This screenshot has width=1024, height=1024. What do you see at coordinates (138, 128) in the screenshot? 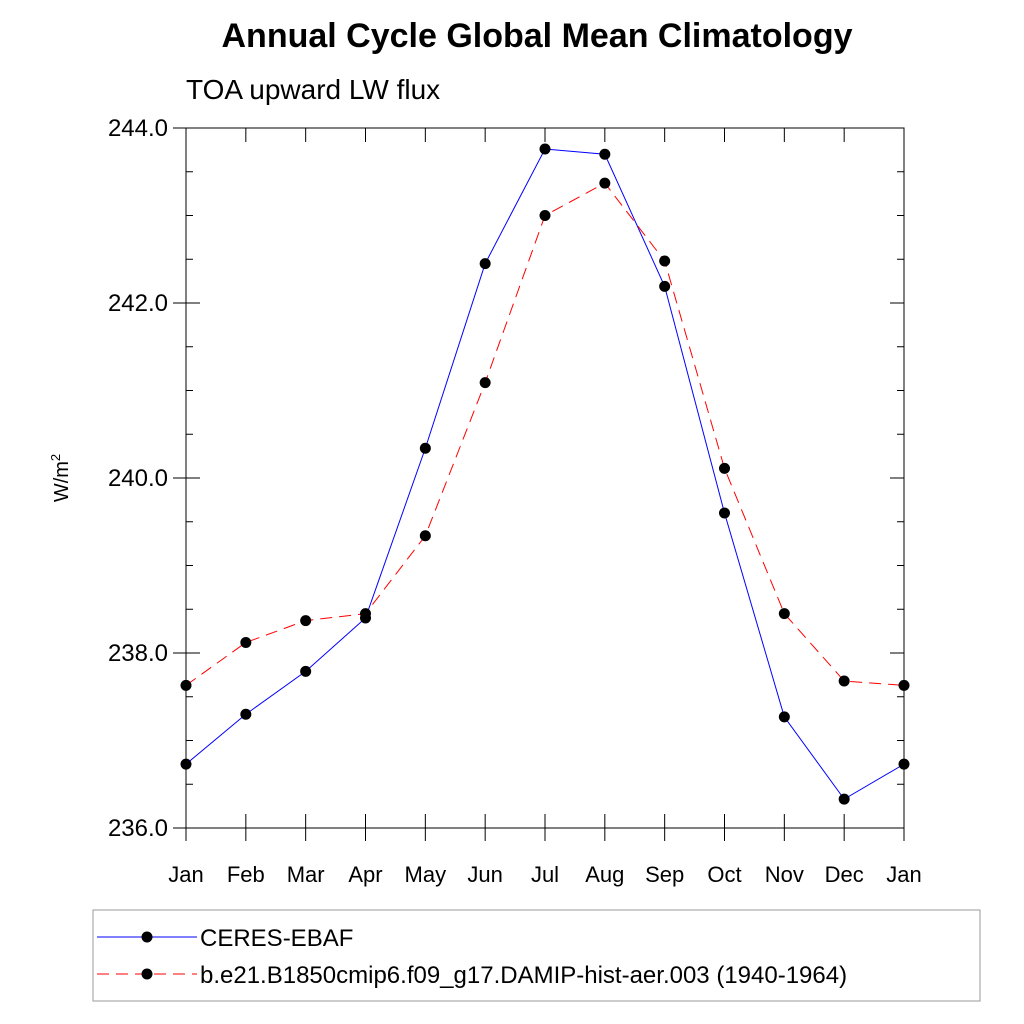
I see `y-tick-label: 244.0` at bounding box center [138, 128].